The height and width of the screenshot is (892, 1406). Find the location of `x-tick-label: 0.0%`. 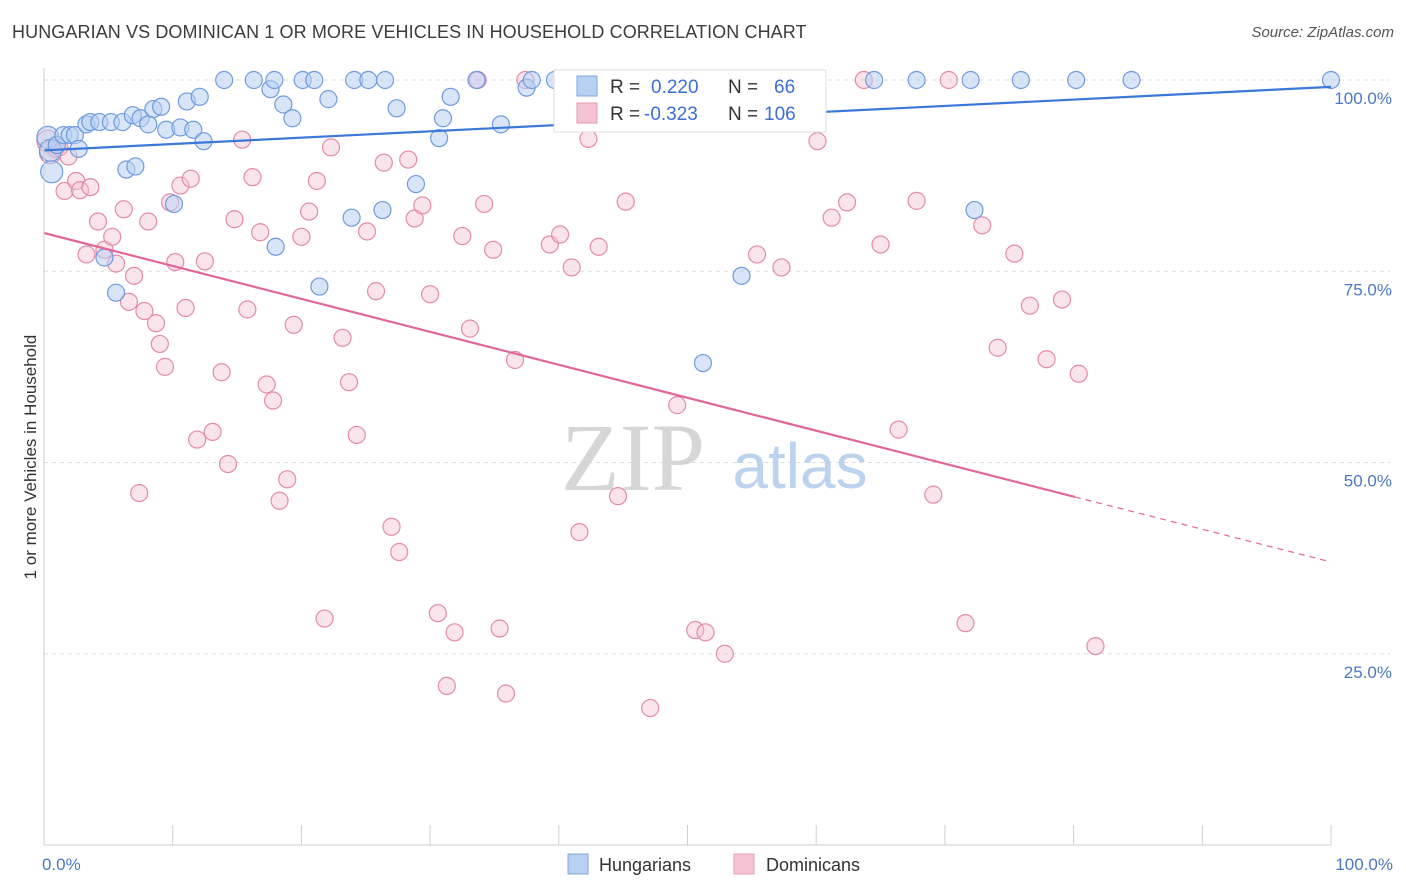

x-tick-label: 0.0% is located at coordinates (61, 864).